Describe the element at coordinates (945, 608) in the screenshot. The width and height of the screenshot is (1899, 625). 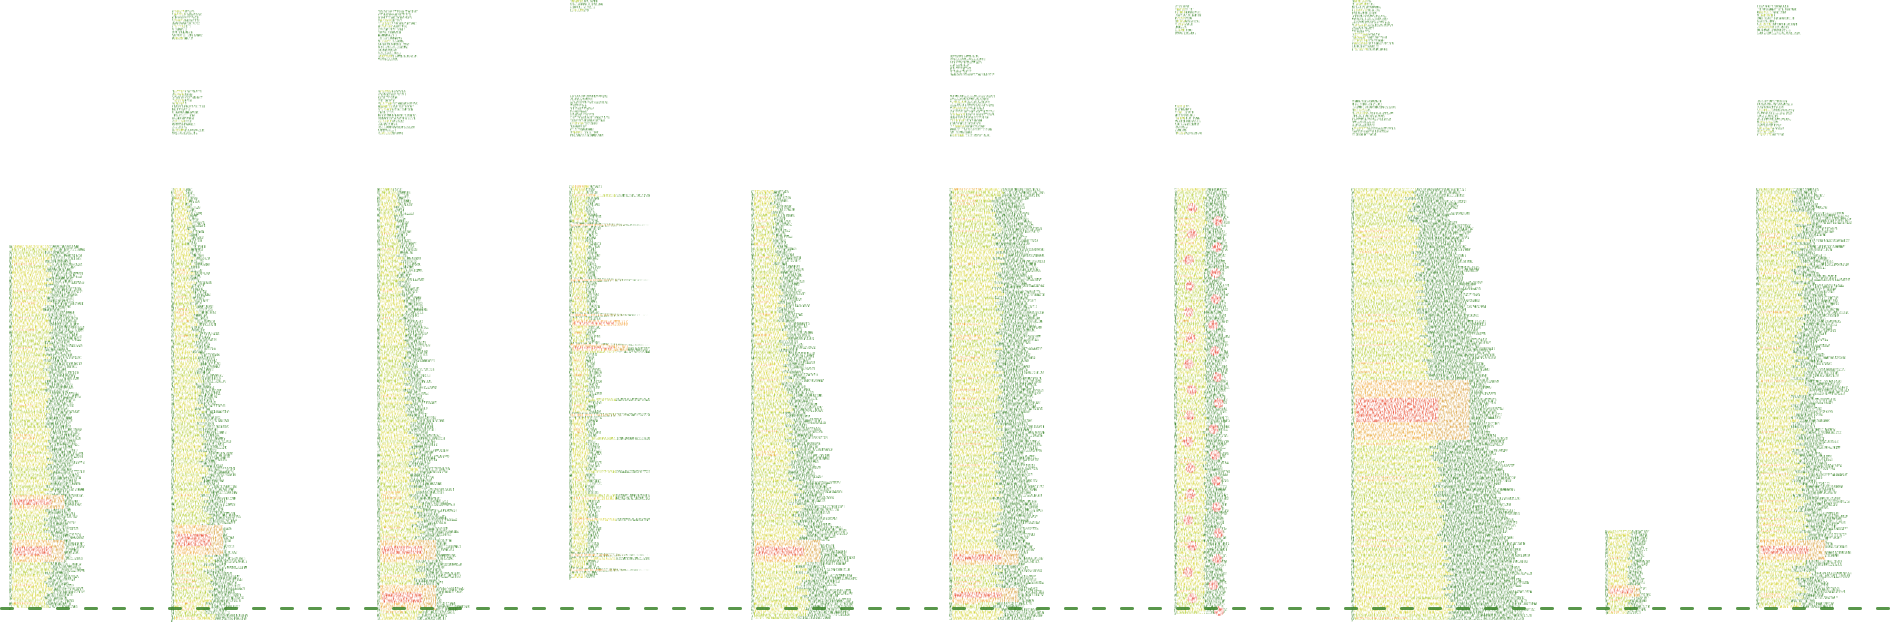
I see `baseline-dashes` at that location.